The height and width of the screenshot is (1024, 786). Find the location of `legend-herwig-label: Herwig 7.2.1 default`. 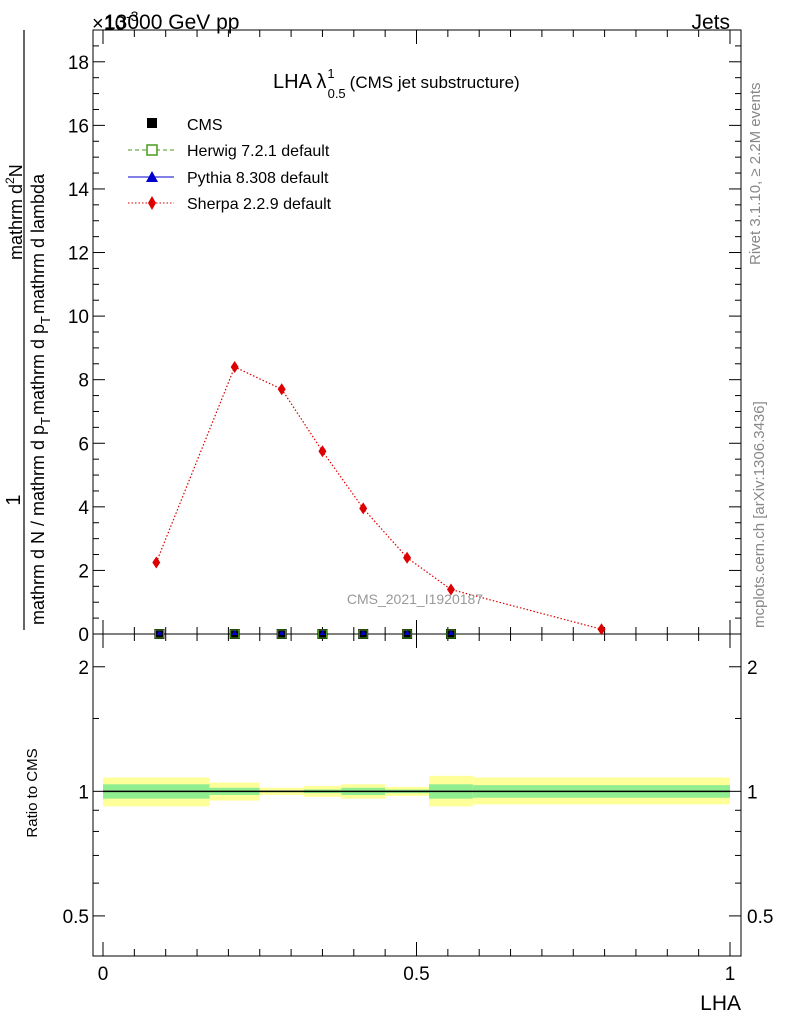

legend-herwig-label: Herwig 7.2.1 default is located at coordinates (258, 151).